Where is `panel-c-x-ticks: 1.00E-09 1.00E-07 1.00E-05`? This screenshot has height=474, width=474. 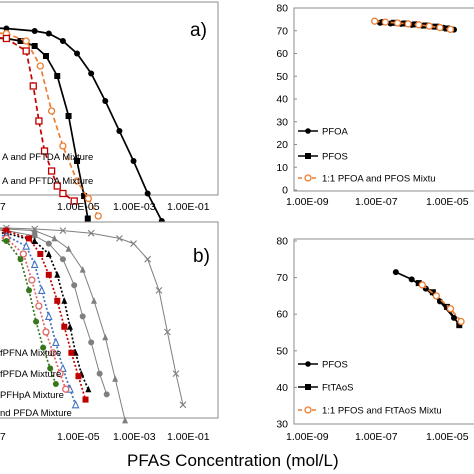 panel-c-x-ticks: 1.00E-09 1.00E-07 1.00E-05 is located at coordinates (377, 202).